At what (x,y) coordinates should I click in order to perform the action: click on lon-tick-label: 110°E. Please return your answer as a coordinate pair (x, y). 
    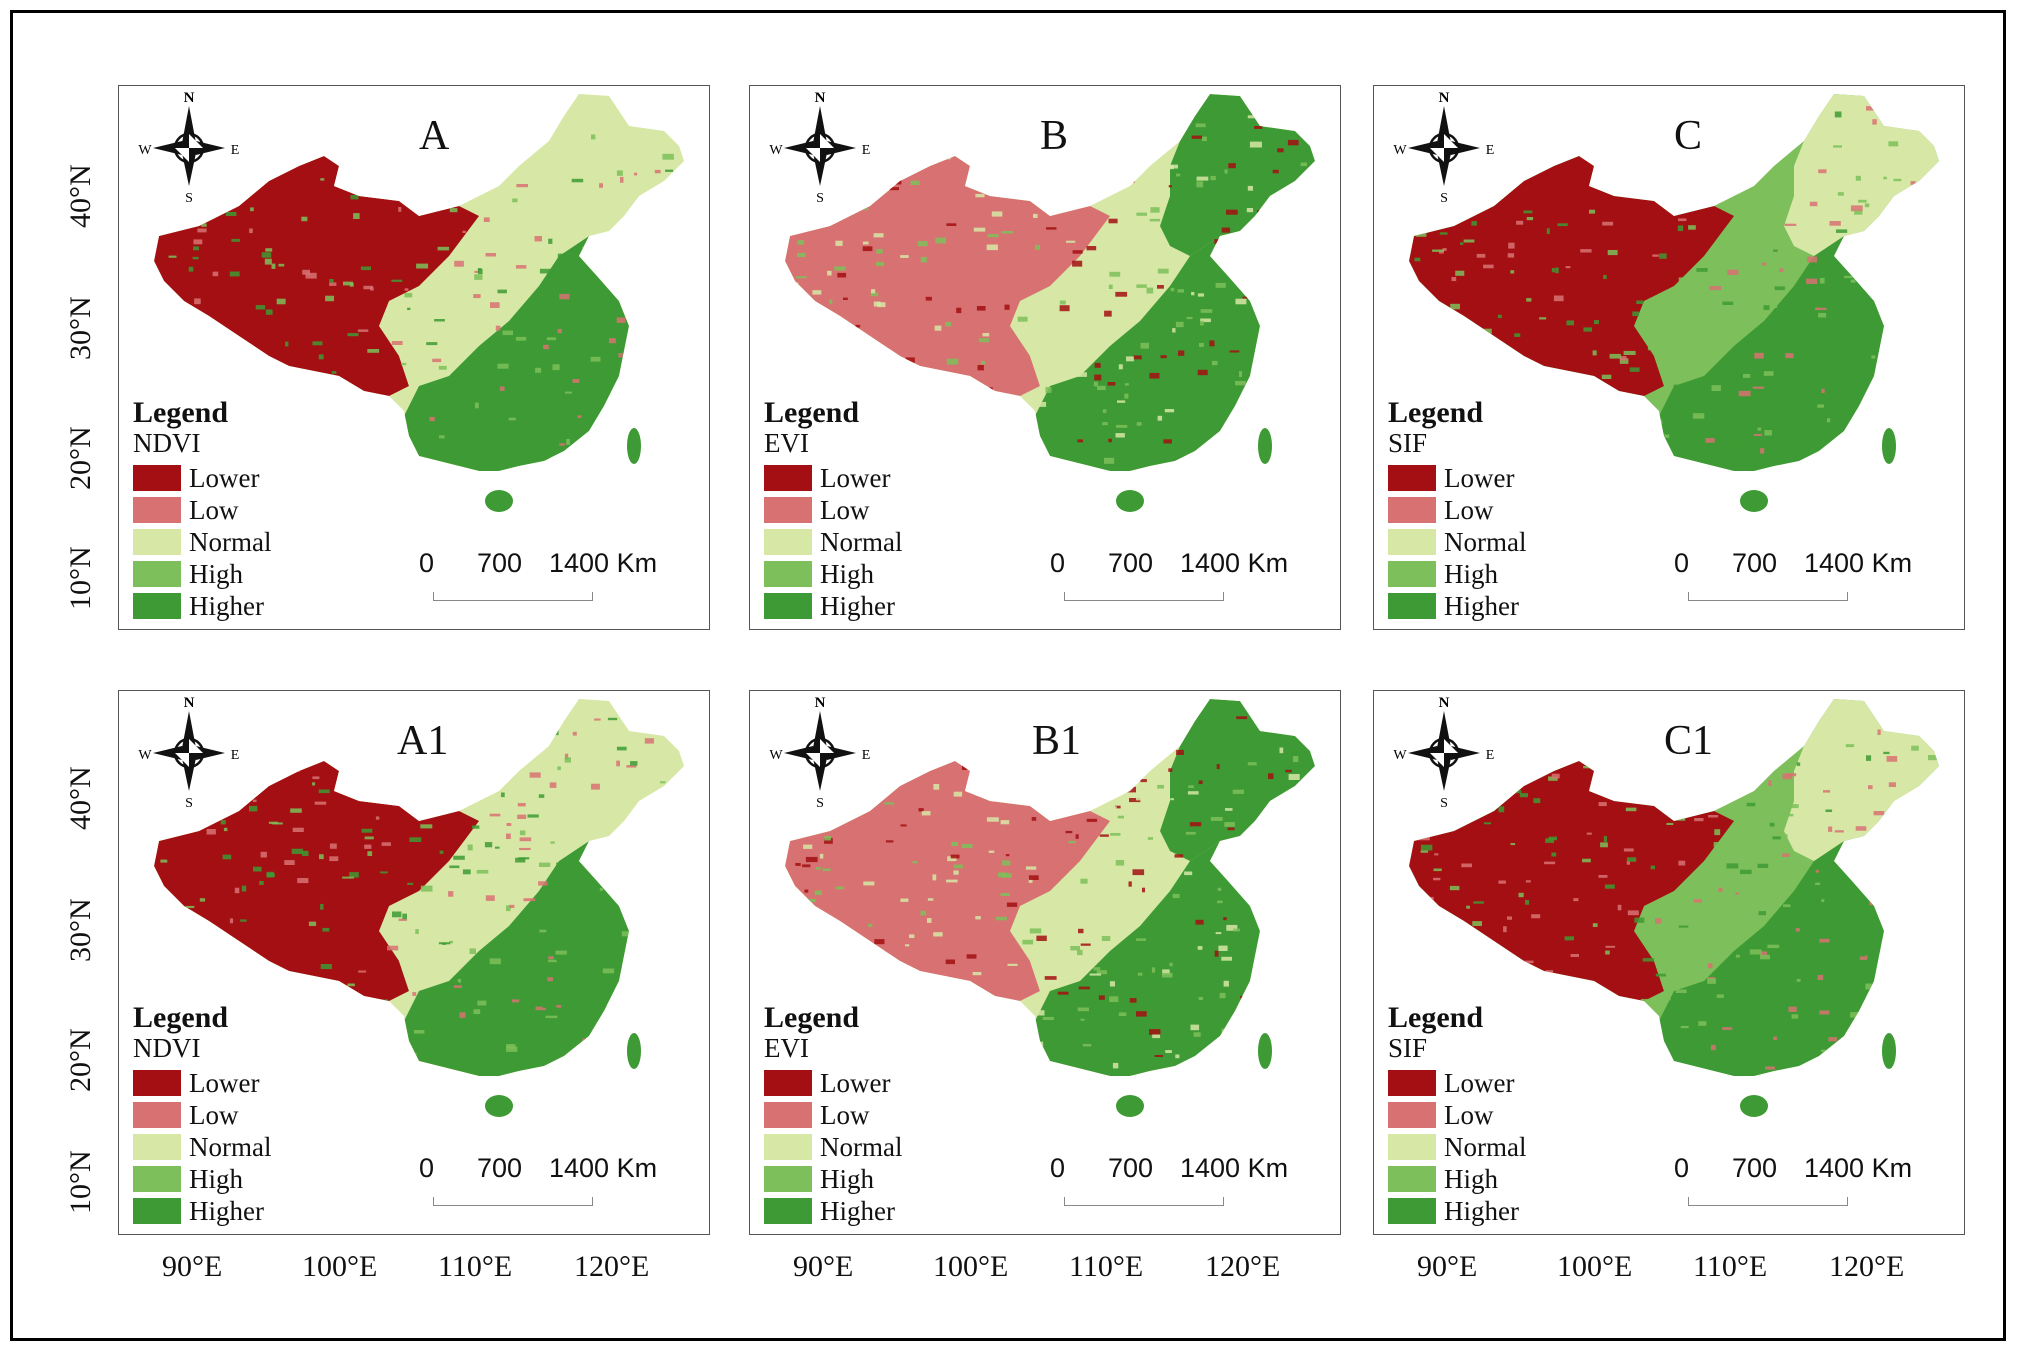
    Looking at the image, I should click on (475, 1266).